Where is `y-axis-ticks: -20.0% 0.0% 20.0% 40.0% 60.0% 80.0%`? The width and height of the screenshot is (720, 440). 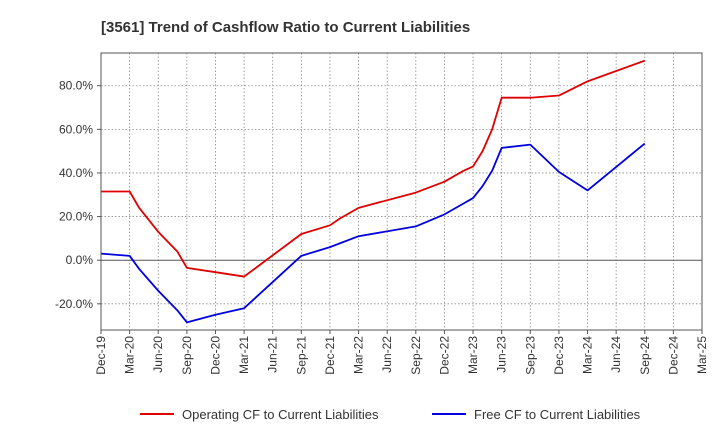
y-axis-ticks: -20.0% 0.0% 20.0% 40.0% 60.0% 80.0% is located at coordinates (78, 195).